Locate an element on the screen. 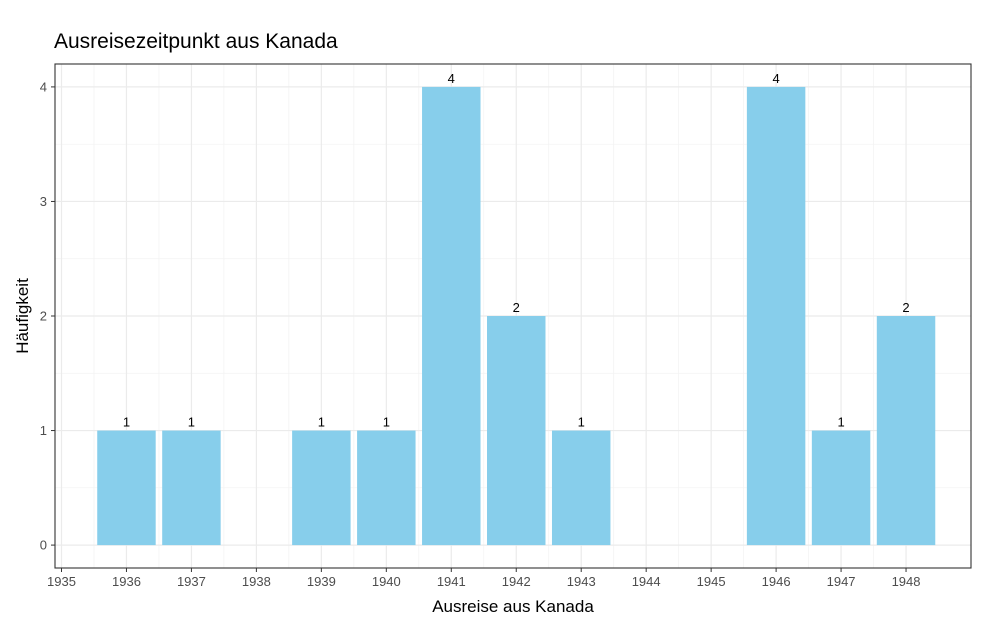  y-tick-label: 2 is located at coordinates (43, 316).